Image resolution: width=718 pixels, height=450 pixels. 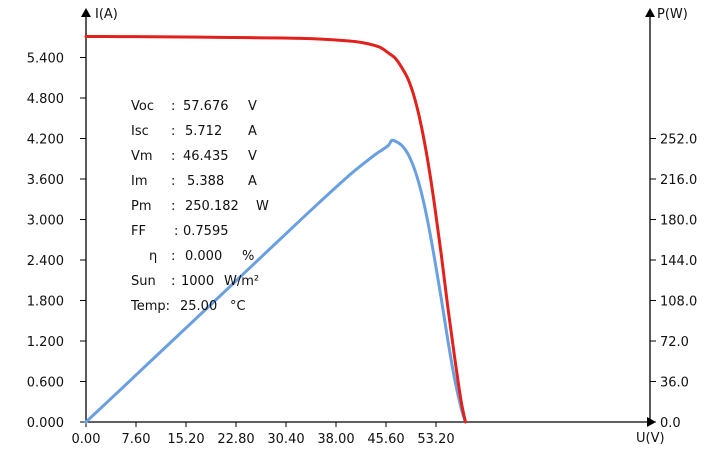 I want to click on x-tick-label: 30.40, so click(x=285, y=439).